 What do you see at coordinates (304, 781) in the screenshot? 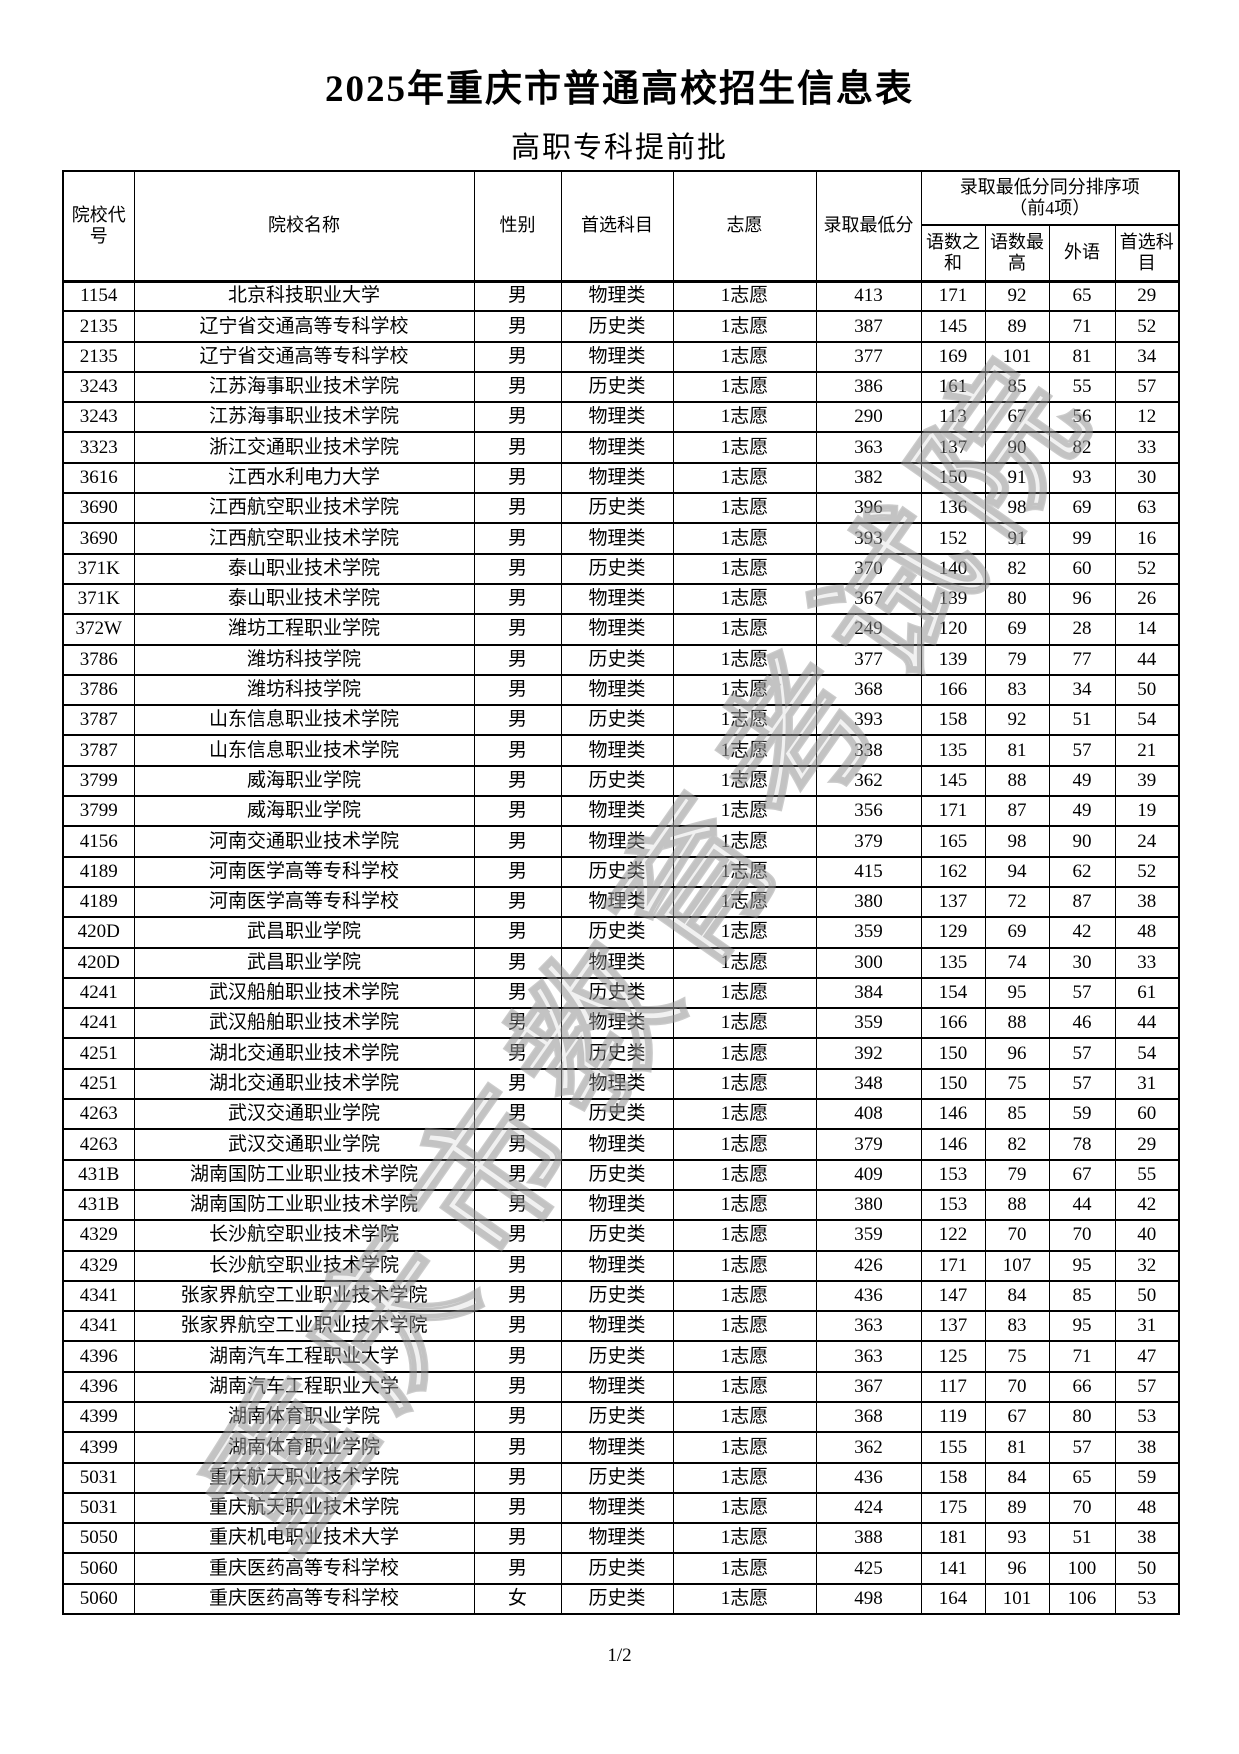
I see `cell-name: 威海职业学院` at bounding box center [304, 781].